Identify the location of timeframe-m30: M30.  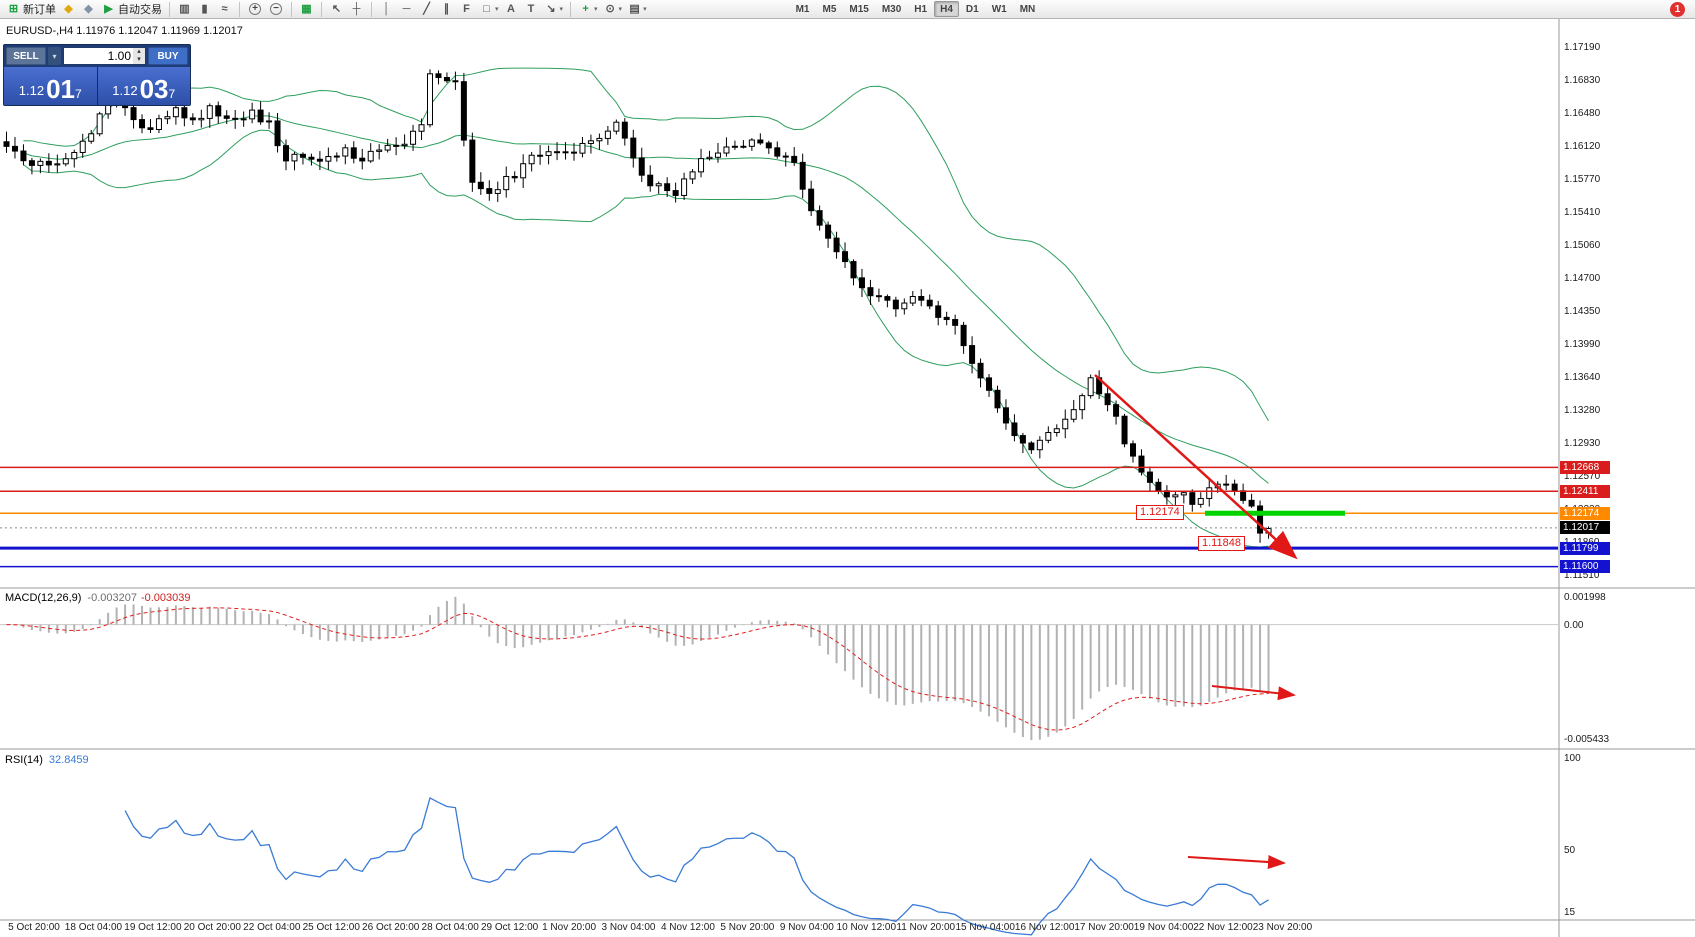
(891, 9).